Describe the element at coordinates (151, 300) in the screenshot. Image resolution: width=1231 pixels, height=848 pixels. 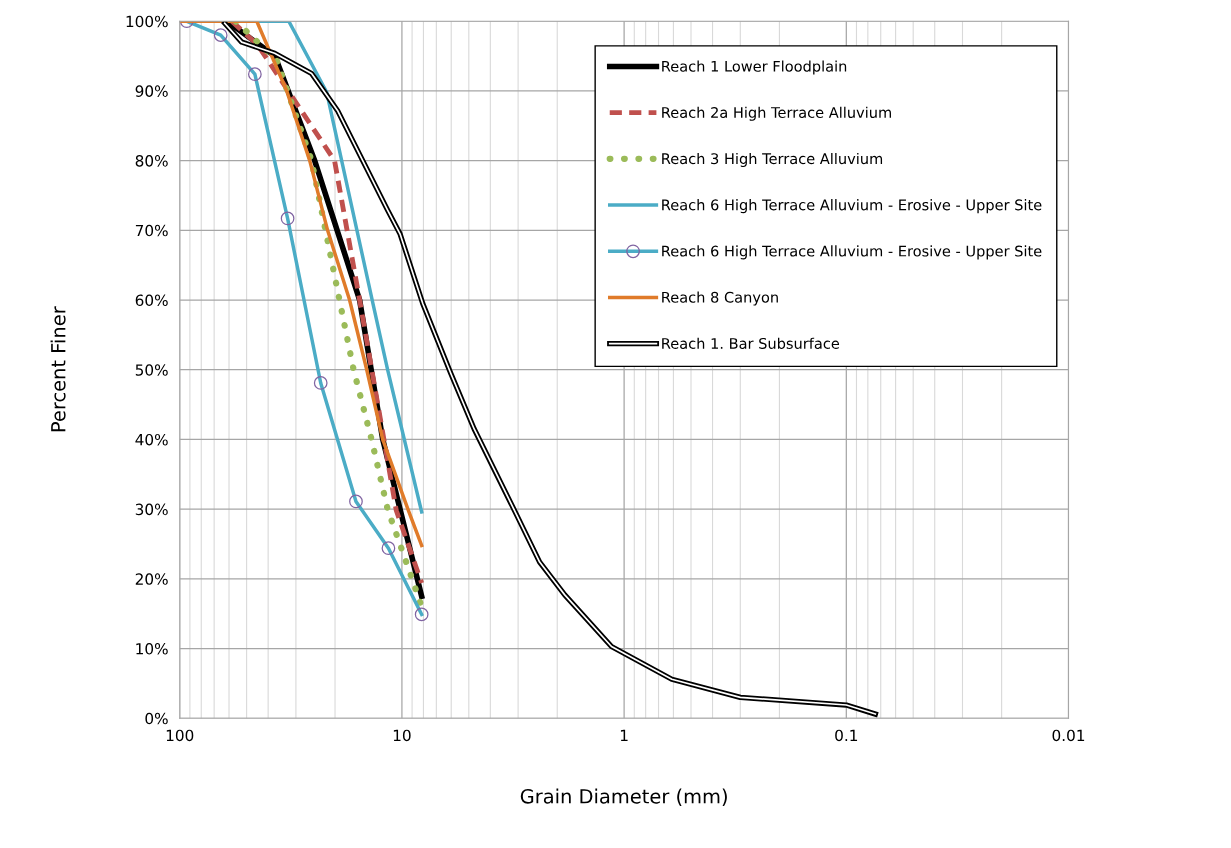
I see `y-tick-label: 60%` at that location.